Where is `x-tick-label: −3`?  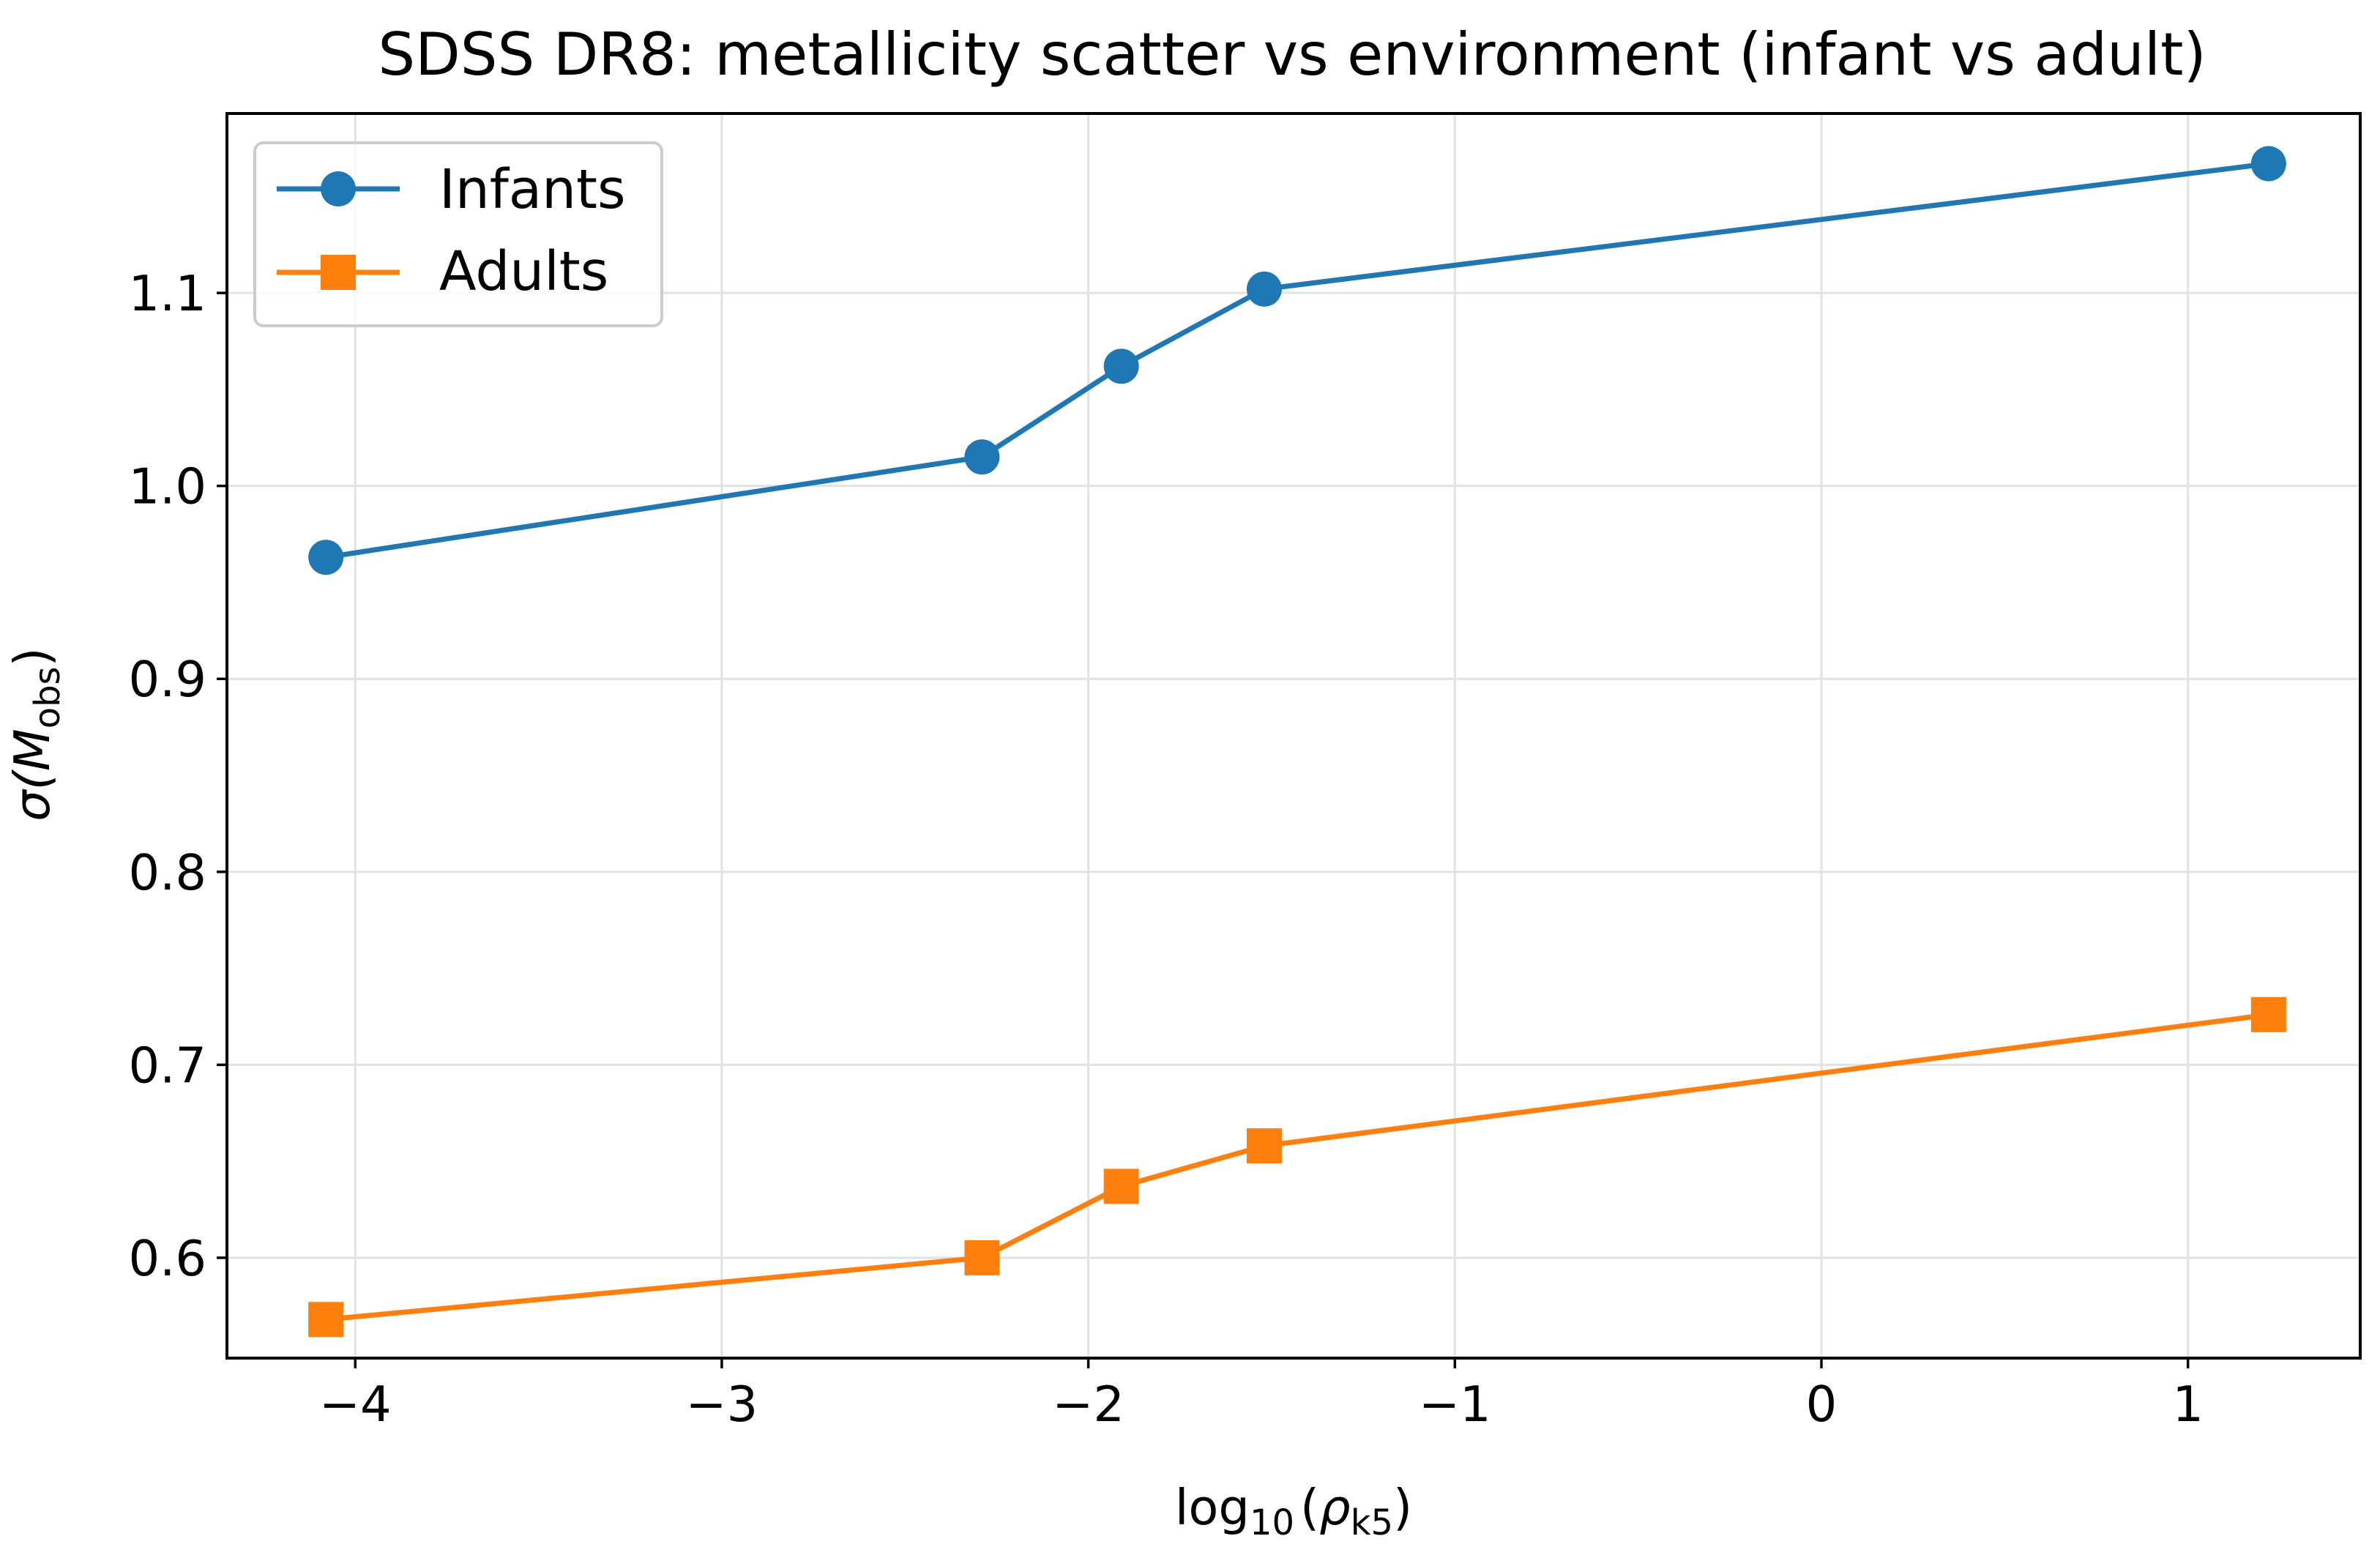
x-tick-label: −3 is located at coordinates (722, 1405).